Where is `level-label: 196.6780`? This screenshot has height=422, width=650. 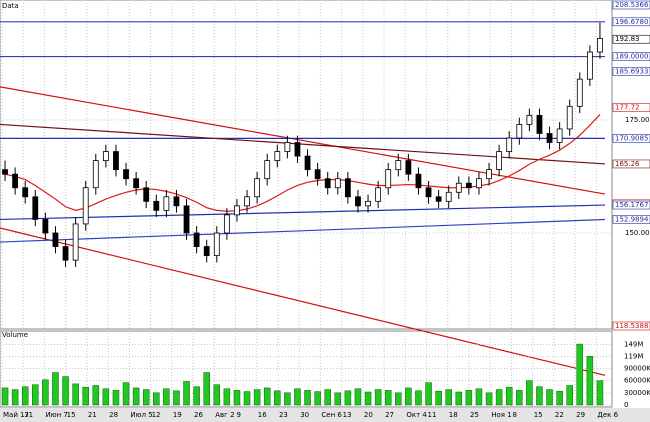 level-label: 196.6780 is located at coordinates (631, 22).